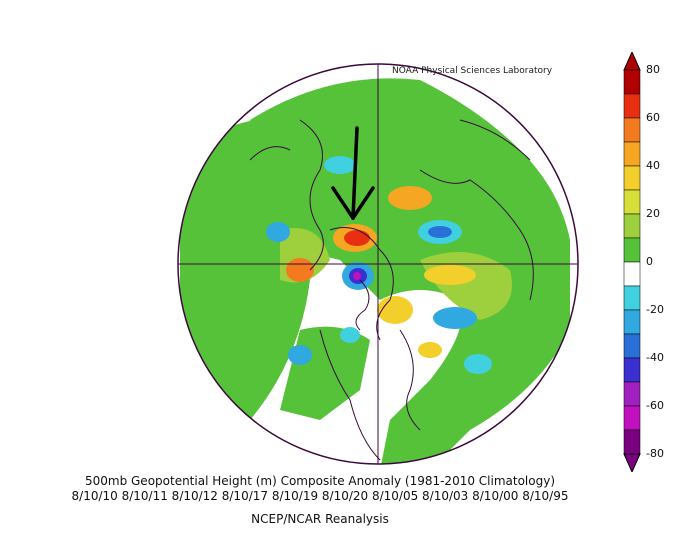 Image resolution: width=700 pixels, height=542 pixels. I want to click on colorbar-tick-label: 0, so click(649, 261).